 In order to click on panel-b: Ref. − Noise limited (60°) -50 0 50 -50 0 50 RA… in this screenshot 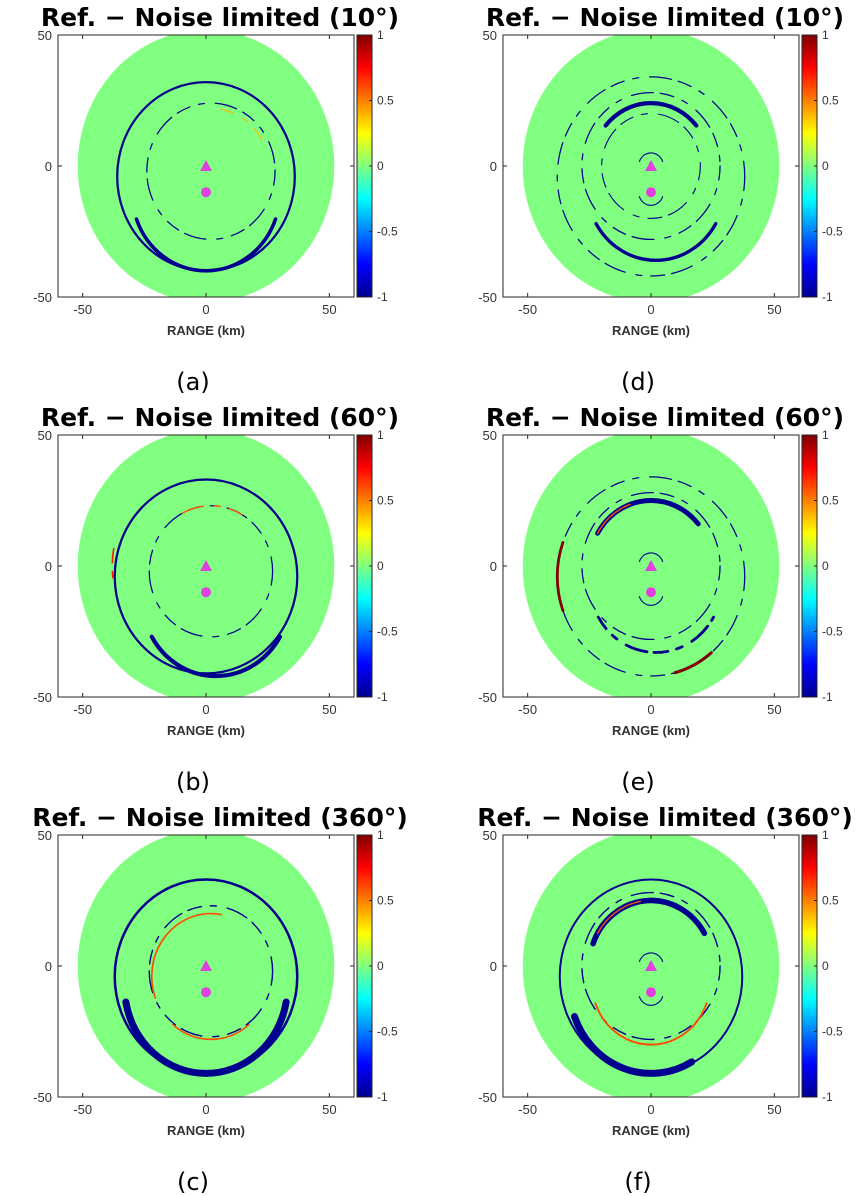, I will do `click(216, 599)`.